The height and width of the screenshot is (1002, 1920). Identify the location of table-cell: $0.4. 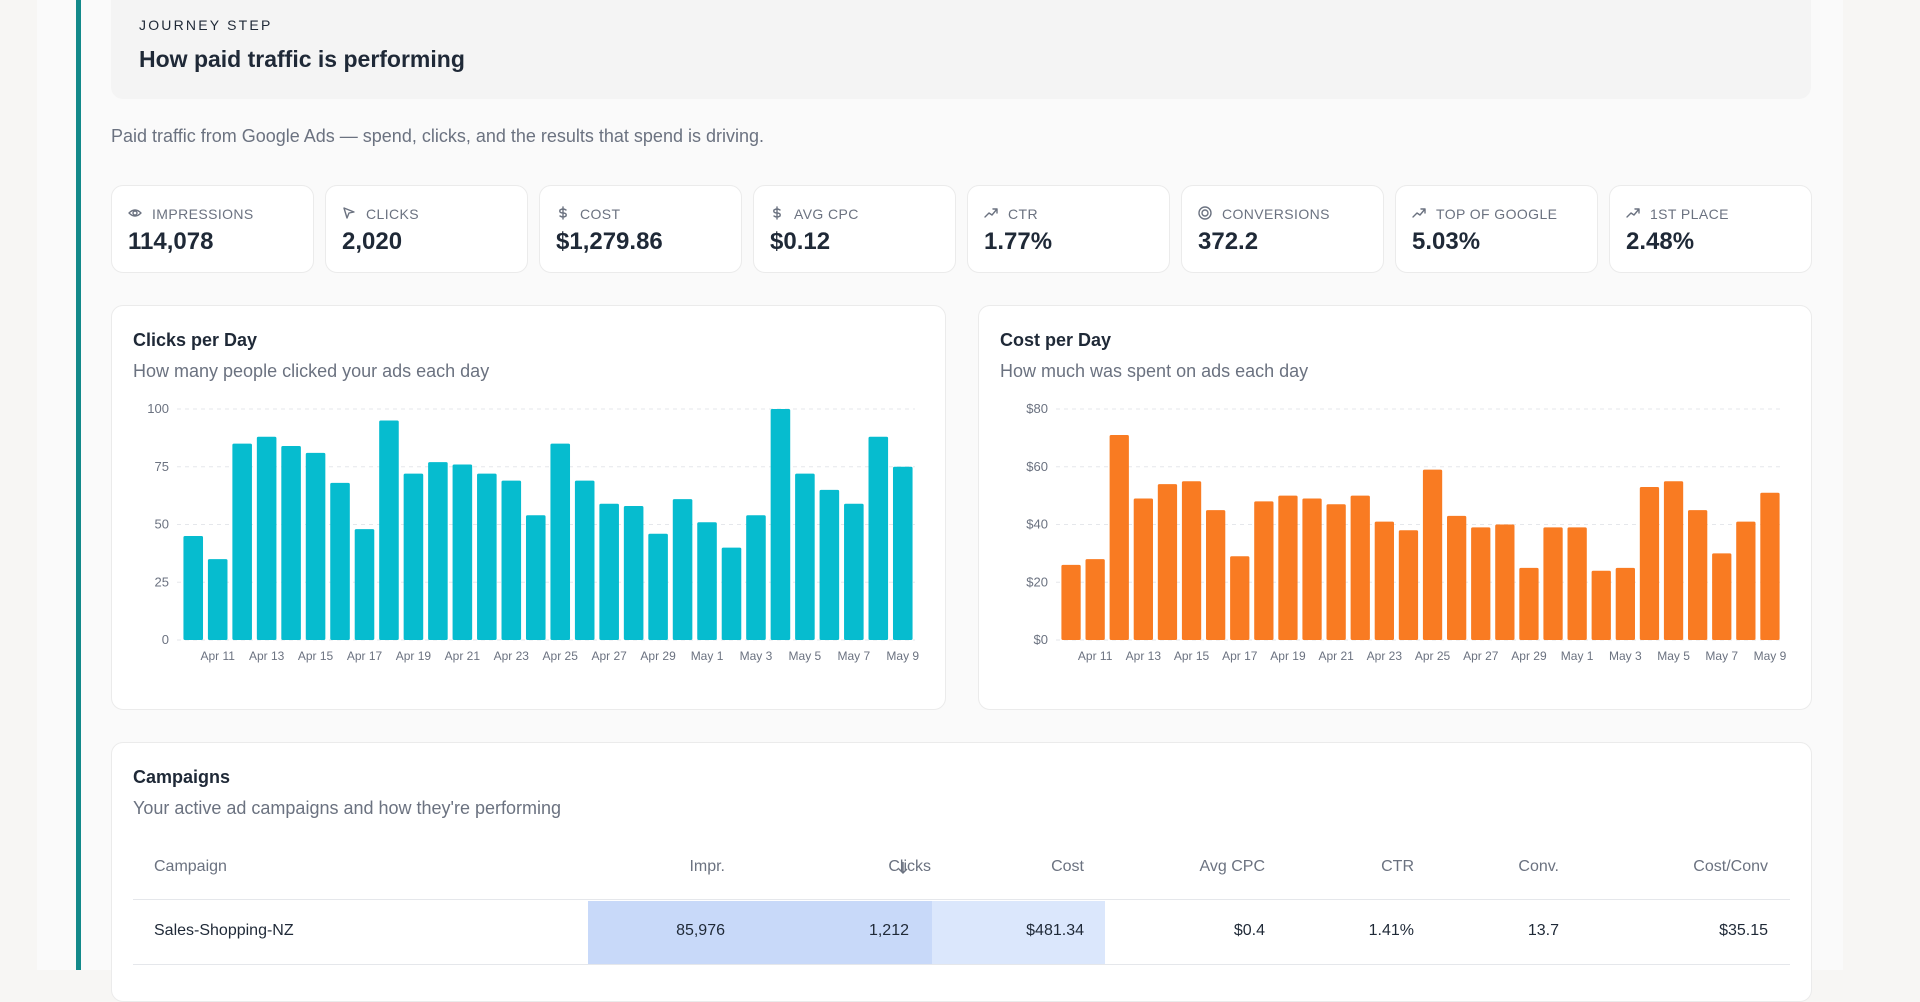
(1249, 930).